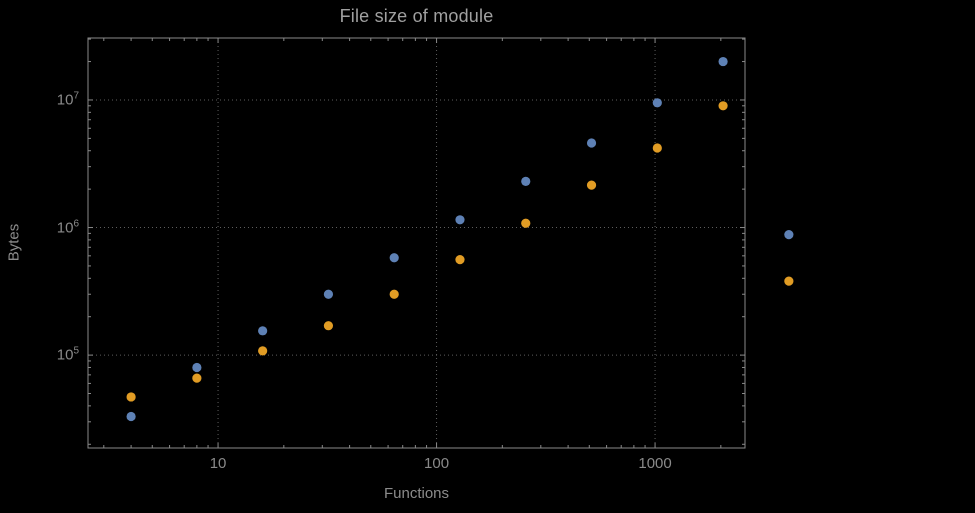 Image resolution: width=975 pixels, height=513 pixels. What do you see at coordinates (218, 463) in the screenshot?
I see `x-tick-label: 10` at bounding box center [218, 463].